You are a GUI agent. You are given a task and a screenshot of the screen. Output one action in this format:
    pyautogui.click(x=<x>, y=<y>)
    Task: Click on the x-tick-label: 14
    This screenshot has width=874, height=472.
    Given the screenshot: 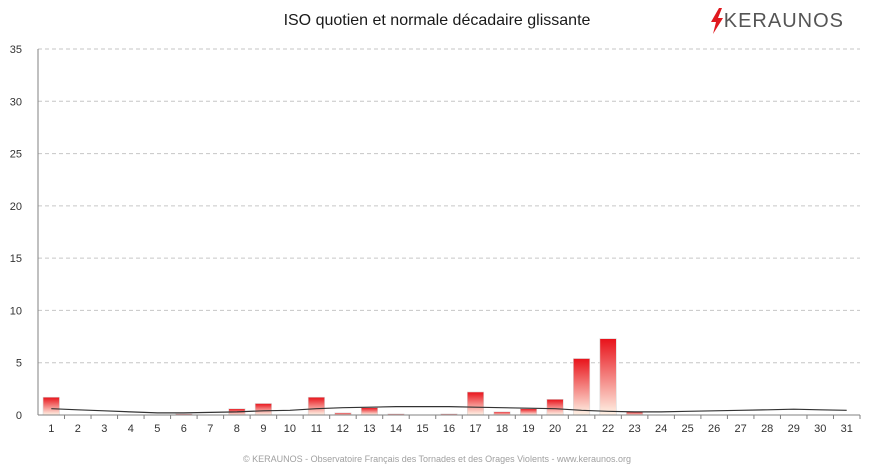 What is the action you would take?
    pyautogui.click(x=396, y=429)
    